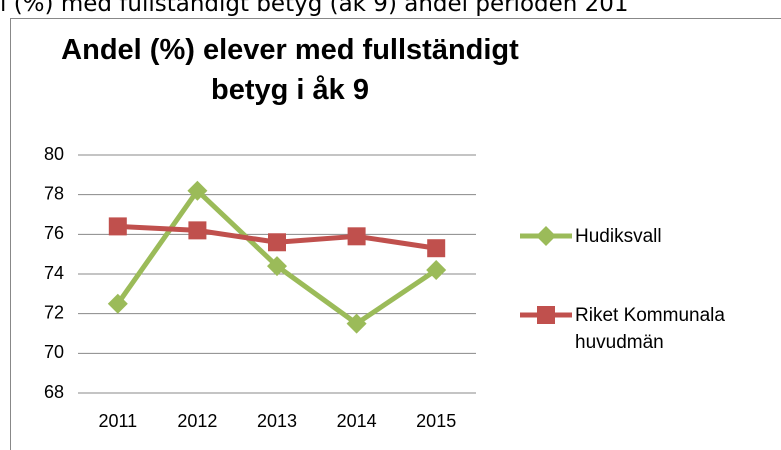 The width and height of the screenshot is (781, 450). What do you see at coordinates (618, 236) in the screenshot?
I see `legend-label: Hudiksvall` at bounding box center [618, 236].